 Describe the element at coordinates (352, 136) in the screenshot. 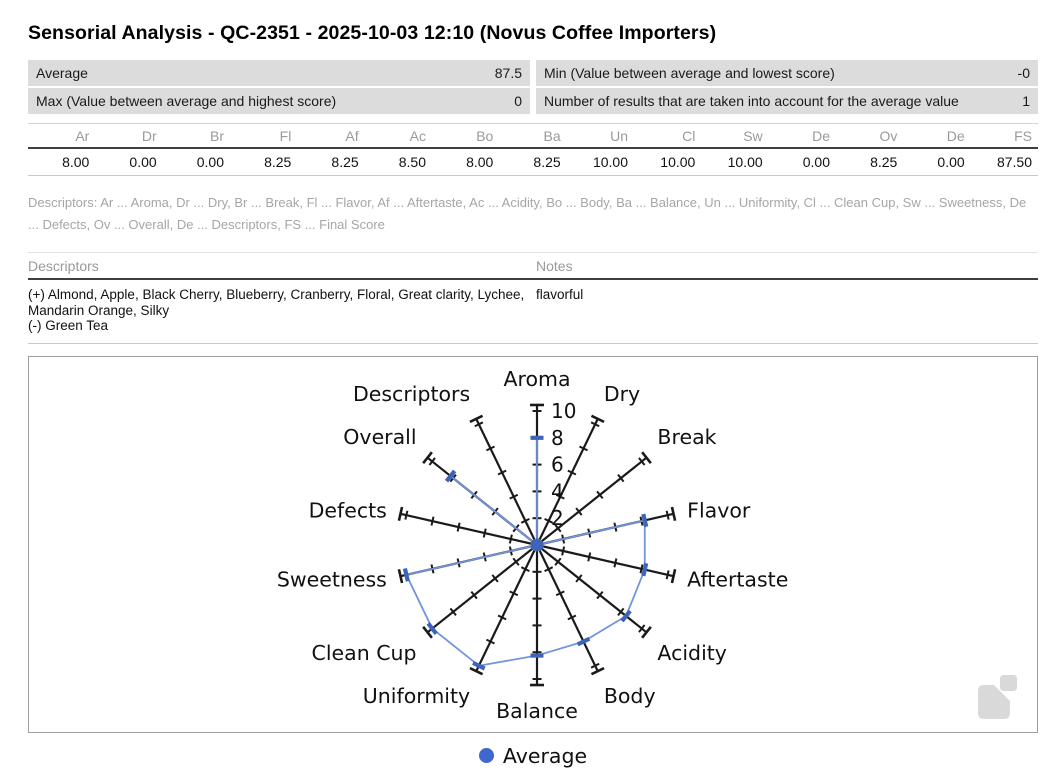

I see `score-header: Af` at that location.